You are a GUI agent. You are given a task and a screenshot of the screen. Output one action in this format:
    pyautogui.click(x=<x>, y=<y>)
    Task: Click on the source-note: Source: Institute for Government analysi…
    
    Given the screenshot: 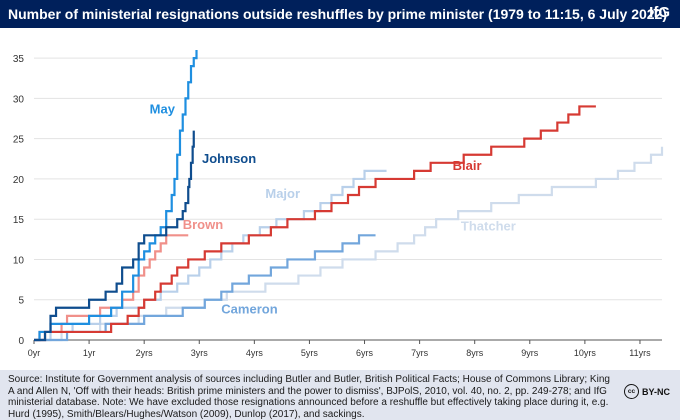 What is the action you would take?
    pyautogui.click(x=309, y=397)
    